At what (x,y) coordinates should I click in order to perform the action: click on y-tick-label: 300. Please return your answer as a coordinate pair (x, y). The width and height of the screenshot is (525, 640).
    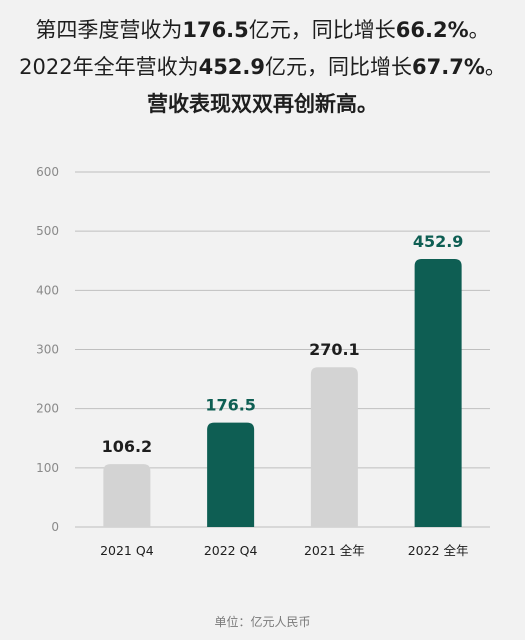
    Looking at the image, I should click on (47, 350).